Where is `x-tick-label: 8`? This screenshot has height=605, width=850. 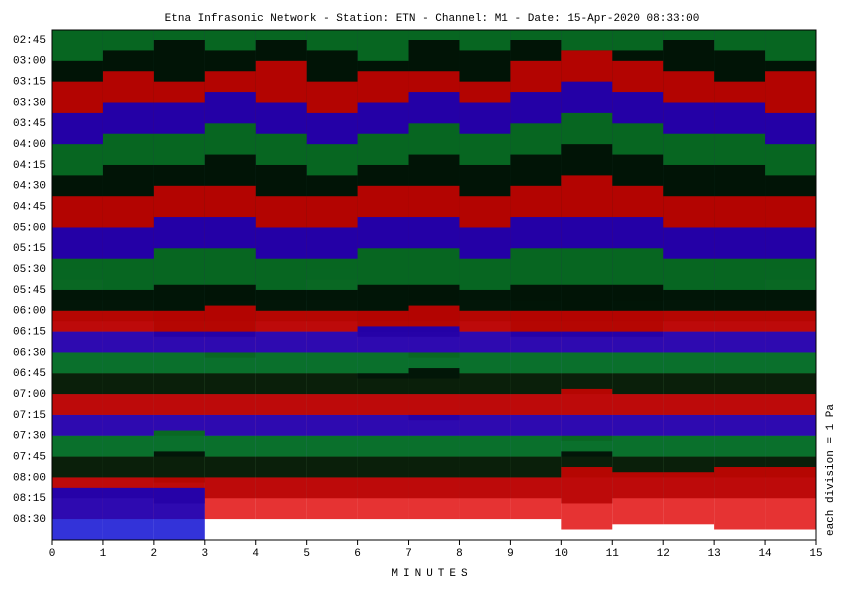
x-tick-label: 8 is located at coordinates (459, 554).